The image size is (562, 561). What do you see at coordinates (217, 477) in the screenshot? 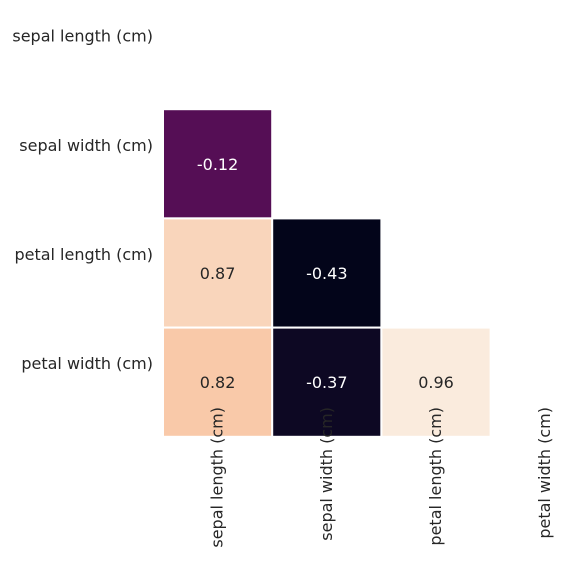
I see `x-tick-label-0: sepal length (cm)` at bounding box center [217, 477].